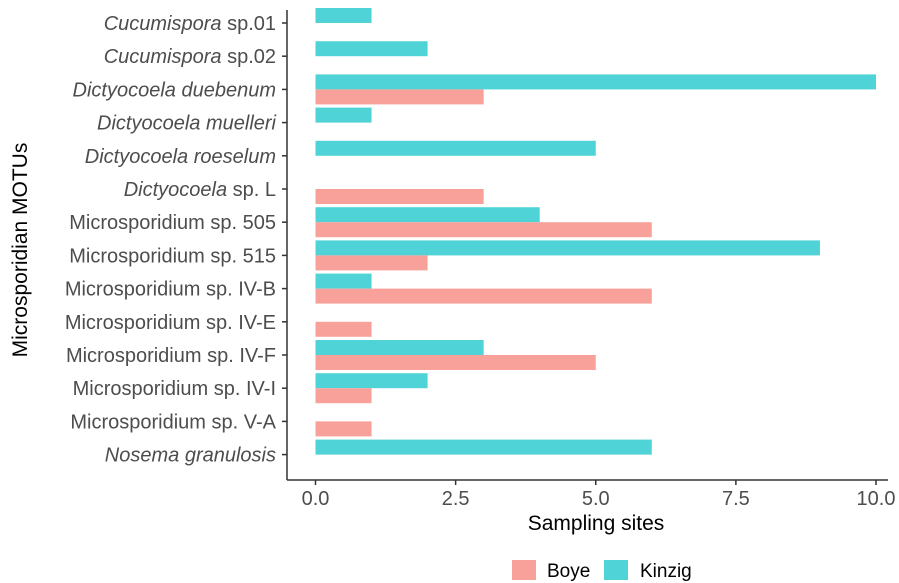  I want to click on x-tick-group: 0.0 2.5 5.0 7.5 10.0, so click(599, 495).